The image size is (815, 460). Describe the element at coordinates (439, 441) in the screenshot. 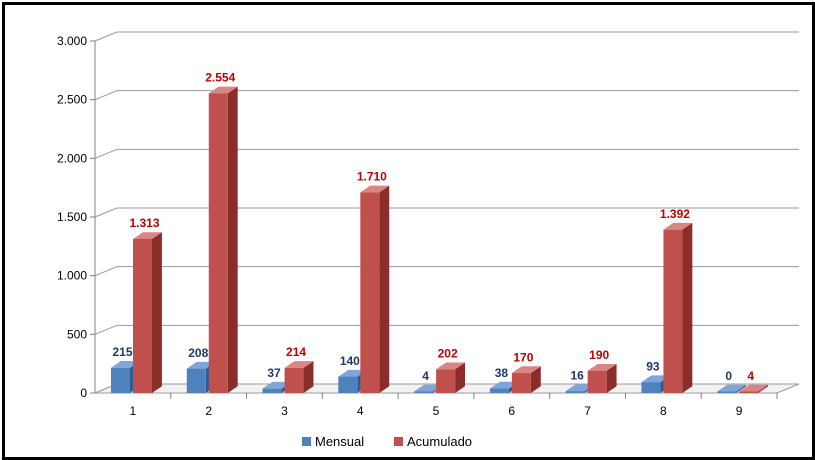

I see `legend-label-acumulado: Acumulado` at that location.